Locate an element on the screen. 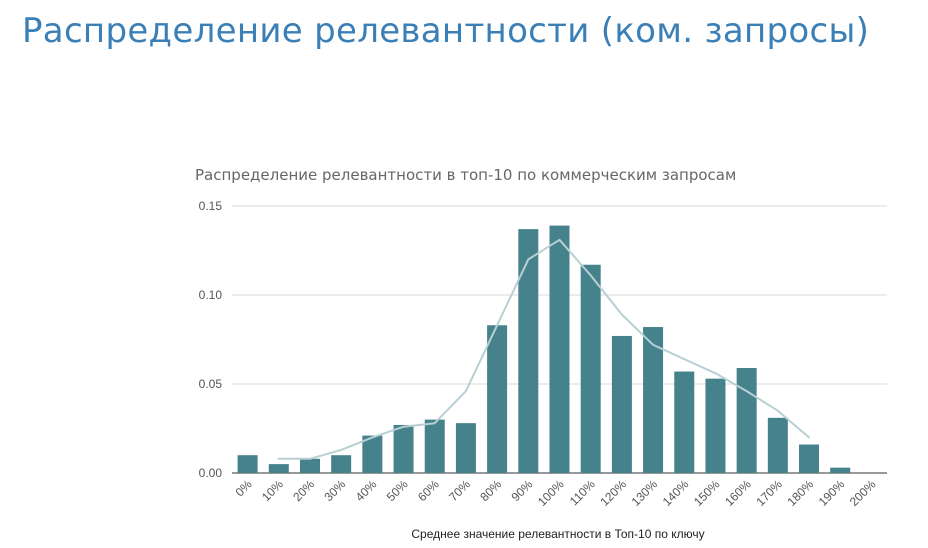  x-tick-label: 170% is located at coordinates (769, 493).